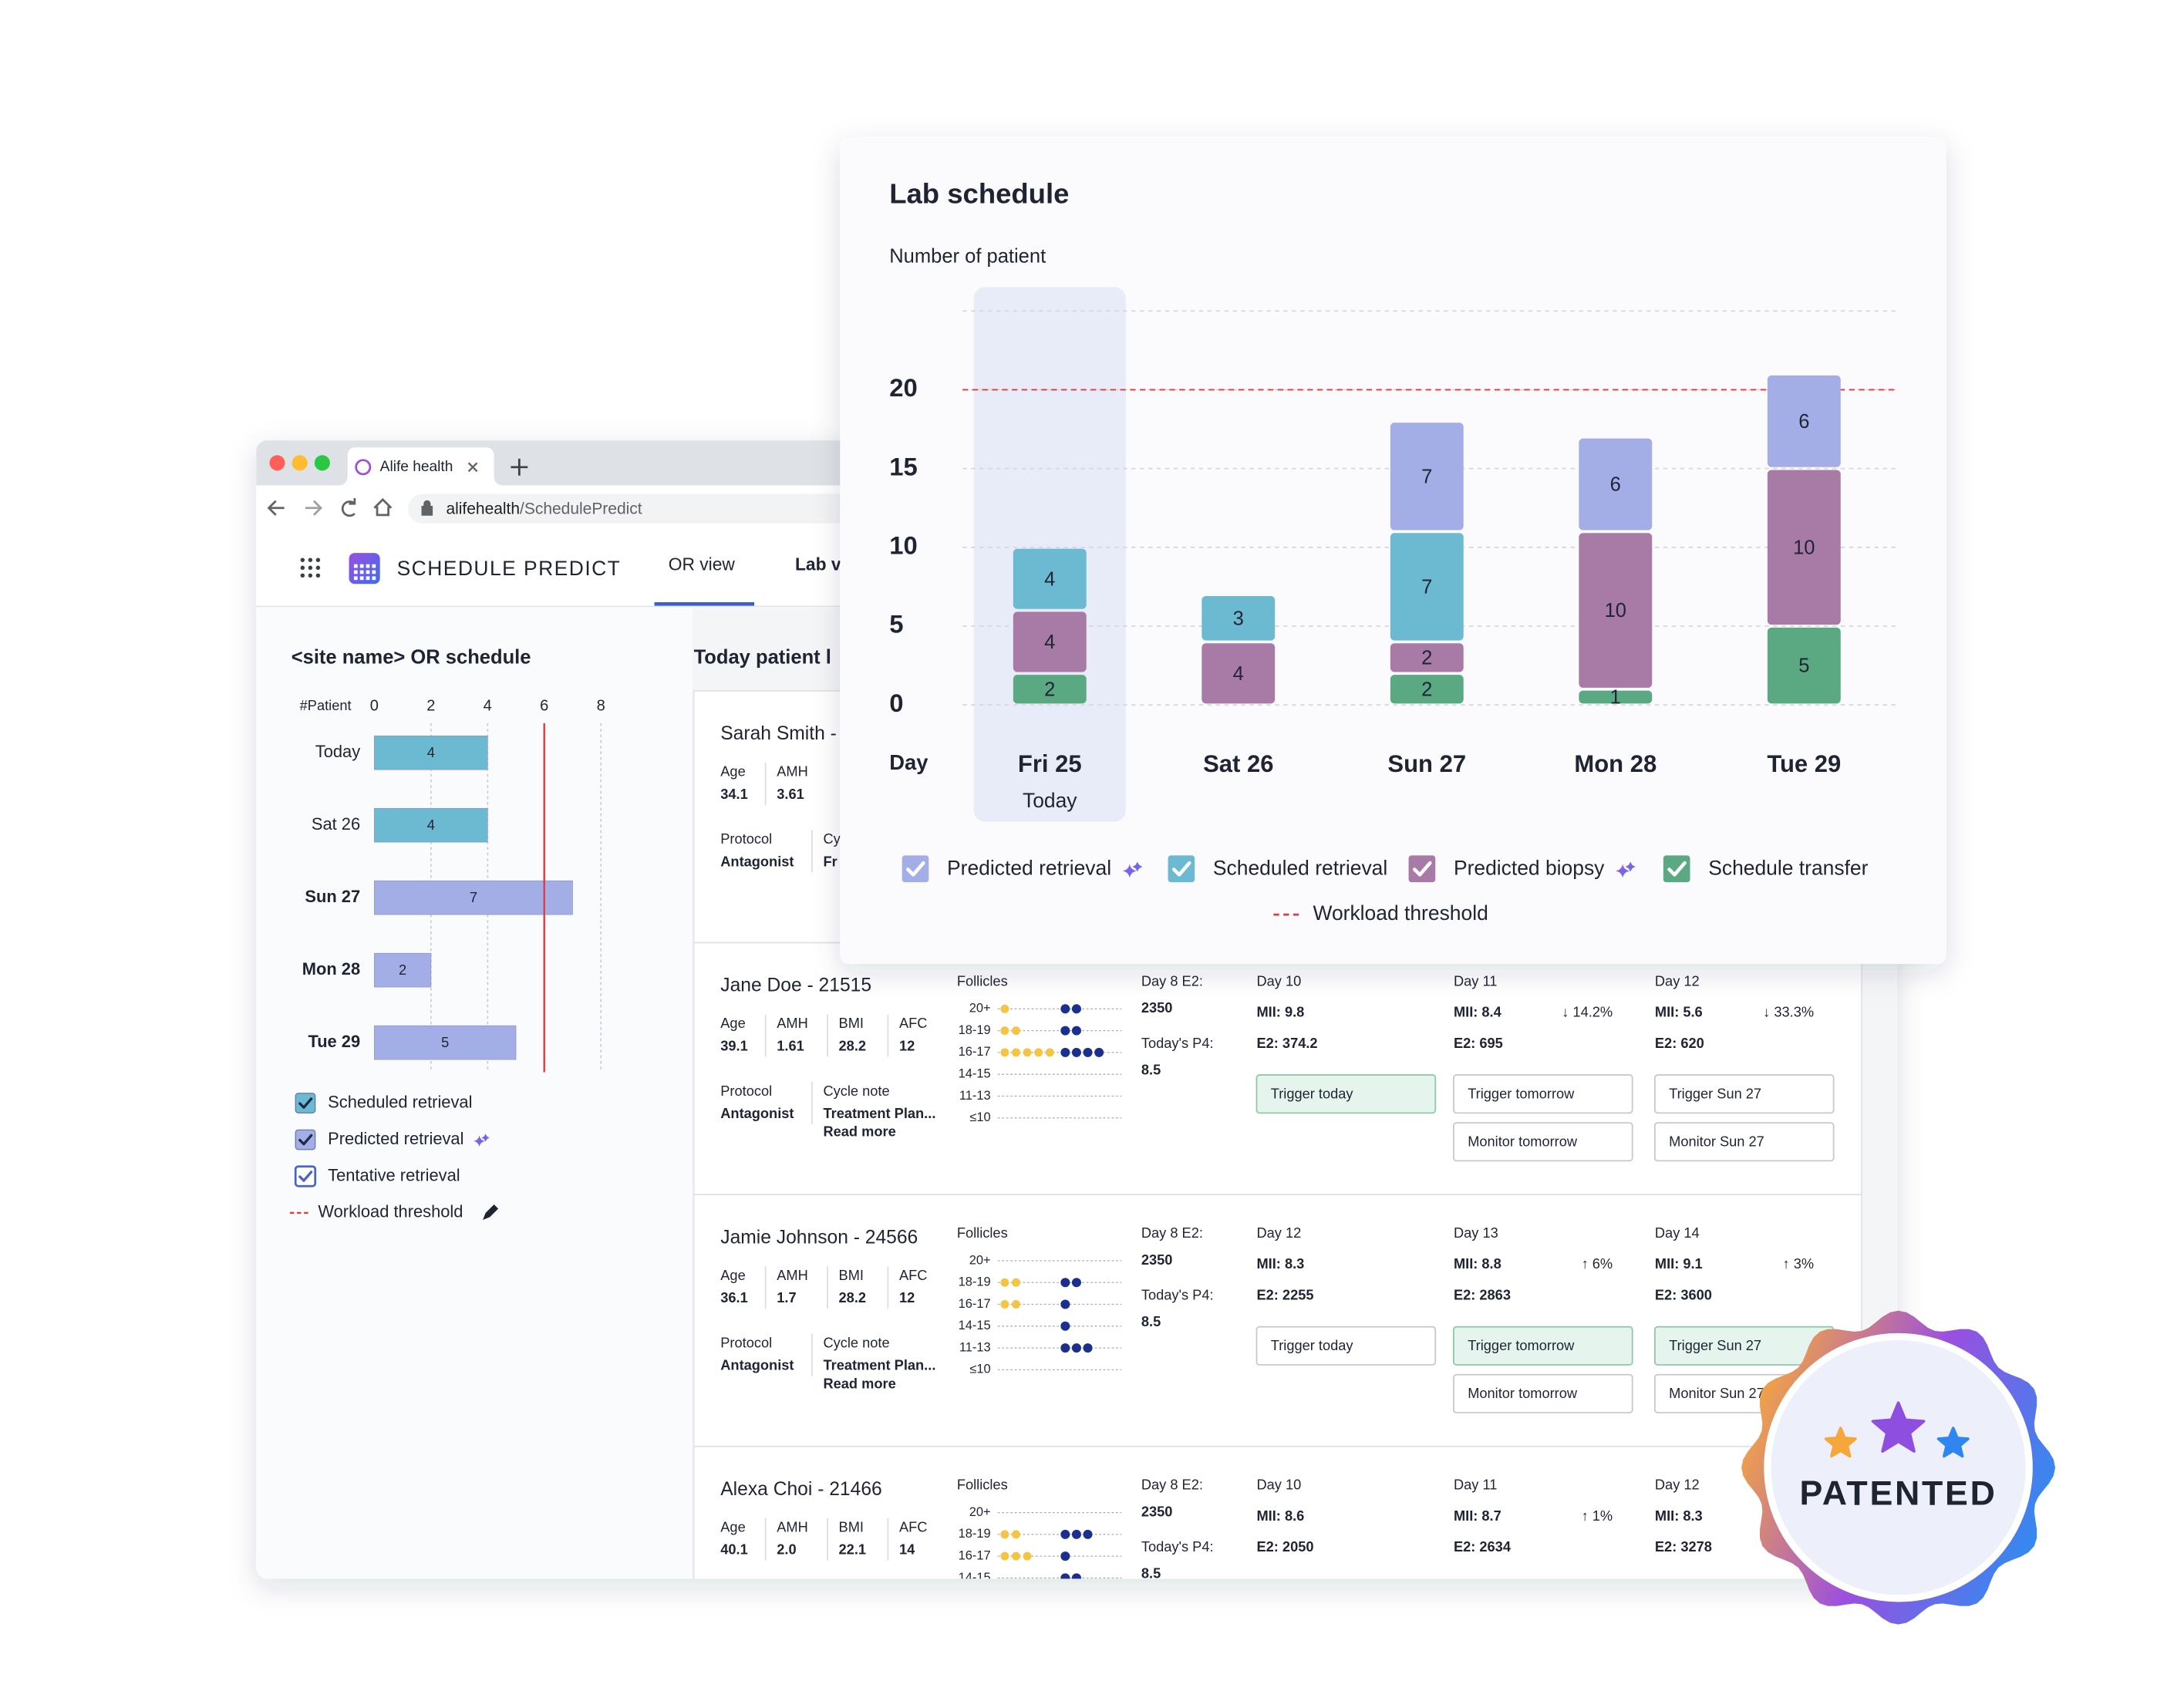 The height and width of the screenshot is (1681, 2184). Describe the element at coordinates (819, 1237) in the screenshot. I see `patient-name: Jamie Johnson - 24566` at that location.